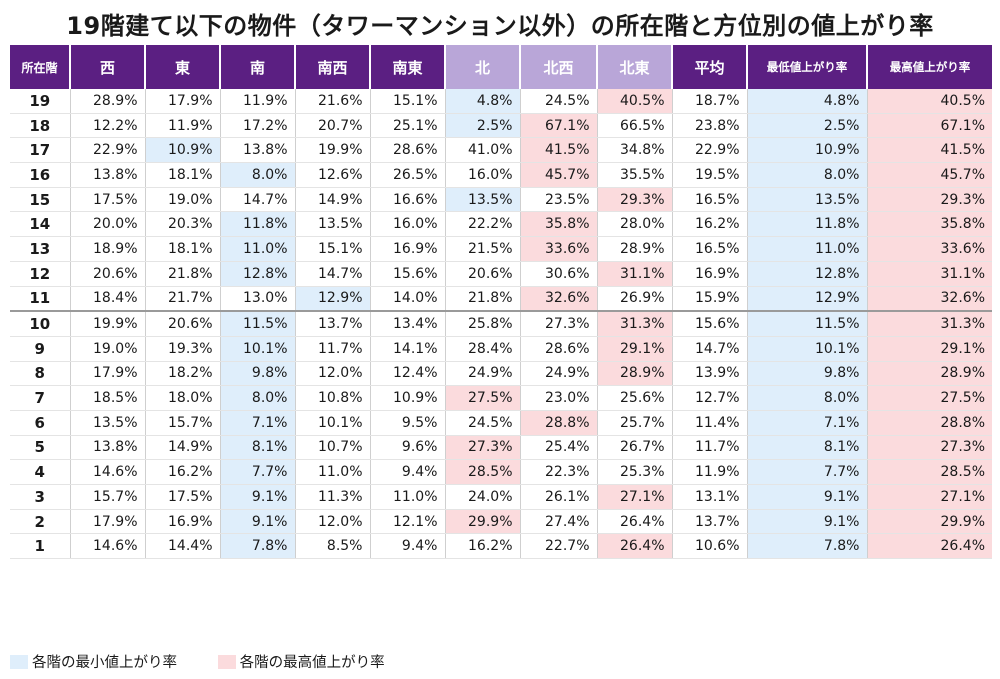 This screenshot has height=679, width=1000. Describe the element at coordinates (107, 546) in the screenshot. I see `value-cell: 14.6%` at that location.